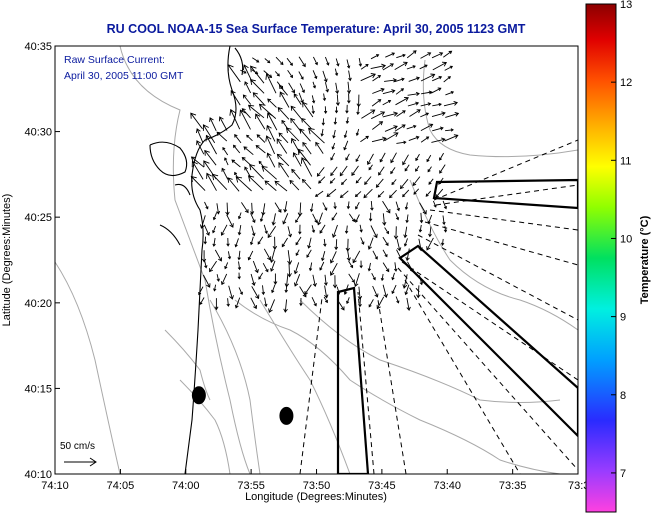 Image resolution: width=651 pixels, height=515 pixels. What do you see at coordinates (618, 256) in the screenshot?
I see `colorbar: 7 8 9 10 11 12 13 Temperature (°C)` at bounding box center [618, 256].